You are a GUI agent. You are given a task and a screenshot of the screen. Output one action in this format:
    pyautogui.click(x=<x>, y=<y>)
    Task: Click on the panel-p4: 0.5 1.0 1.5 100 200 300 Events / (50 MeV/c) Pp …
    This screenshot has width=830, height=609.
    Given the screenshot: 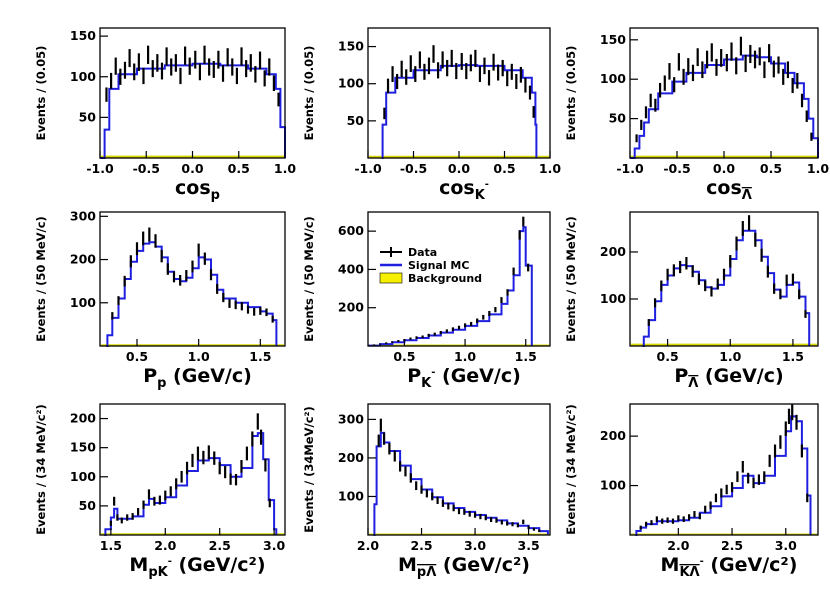 What is the action you would take?
    pyautogui.click(x=160, y=299)
    